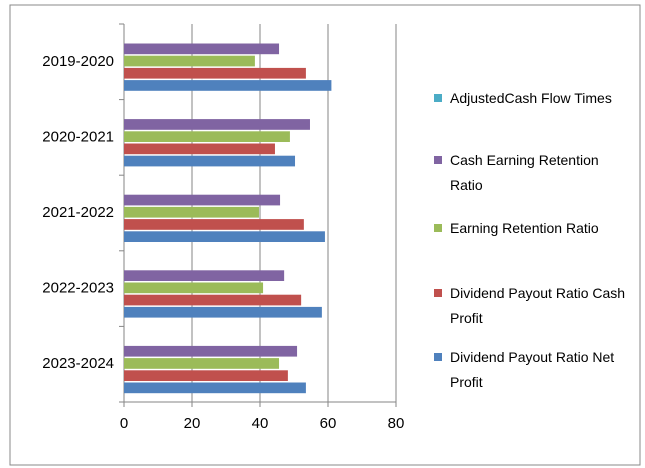 The image size is (645, 468). Describe the element at coordinates (524, 228) in the screenshot. I see `legend-label: Earning Retention Ratio` at that location.